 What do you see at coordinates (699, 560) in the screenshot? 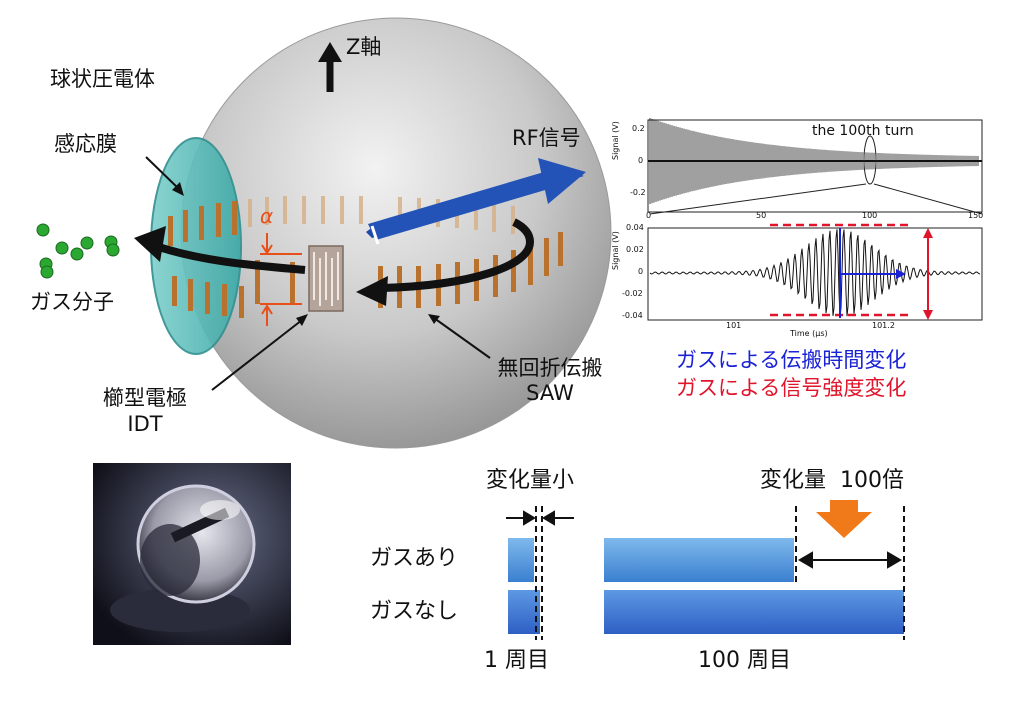
I see `bar-100th-with-gas` at bounding box center [699, 560].